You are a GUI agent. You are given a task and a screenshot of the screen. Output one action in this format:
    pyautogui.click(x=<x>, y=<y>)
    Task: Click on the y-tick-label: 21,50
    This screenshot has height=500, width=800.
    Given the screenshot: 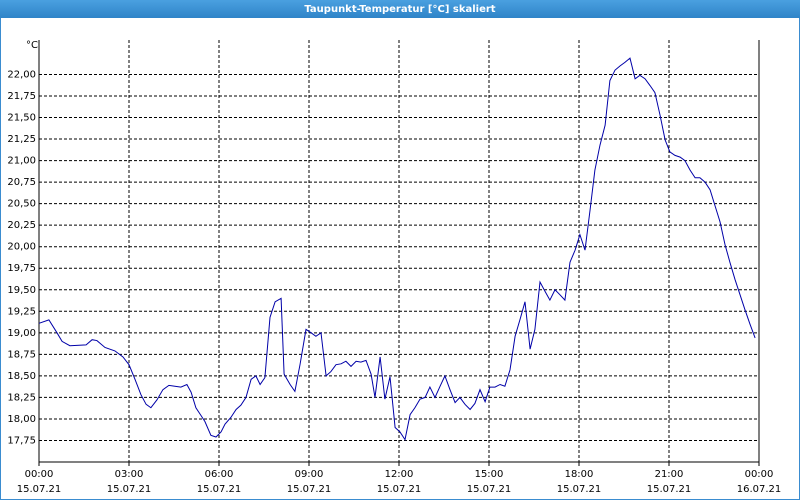 What is the action you would take?
    pyautogui.click(x=21, y=118)
    